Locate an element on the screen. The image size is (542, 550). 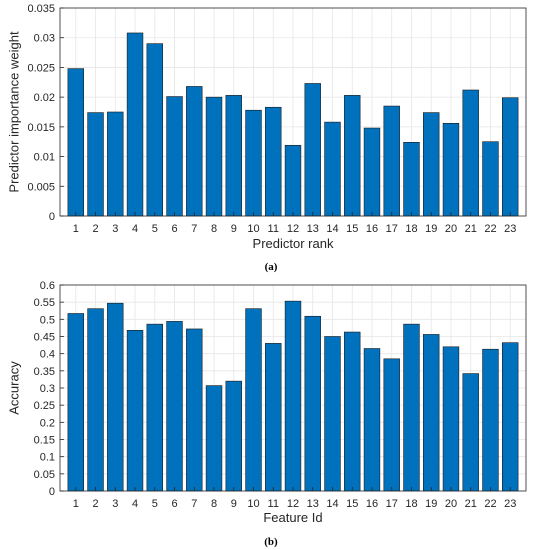
x-axis-label: Feature Id is located at coordinates (292, 517).